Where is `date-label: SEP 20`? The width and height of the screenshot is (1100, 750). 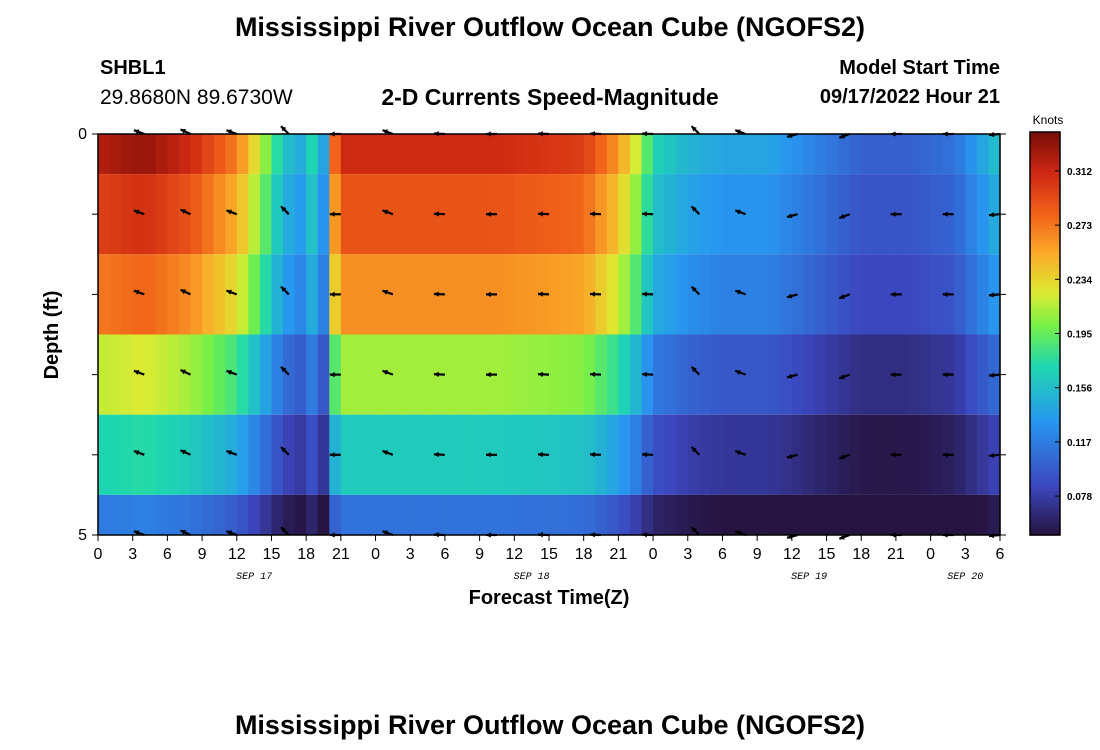 date-label: SEP 20 is located at coordinates (965, 577).